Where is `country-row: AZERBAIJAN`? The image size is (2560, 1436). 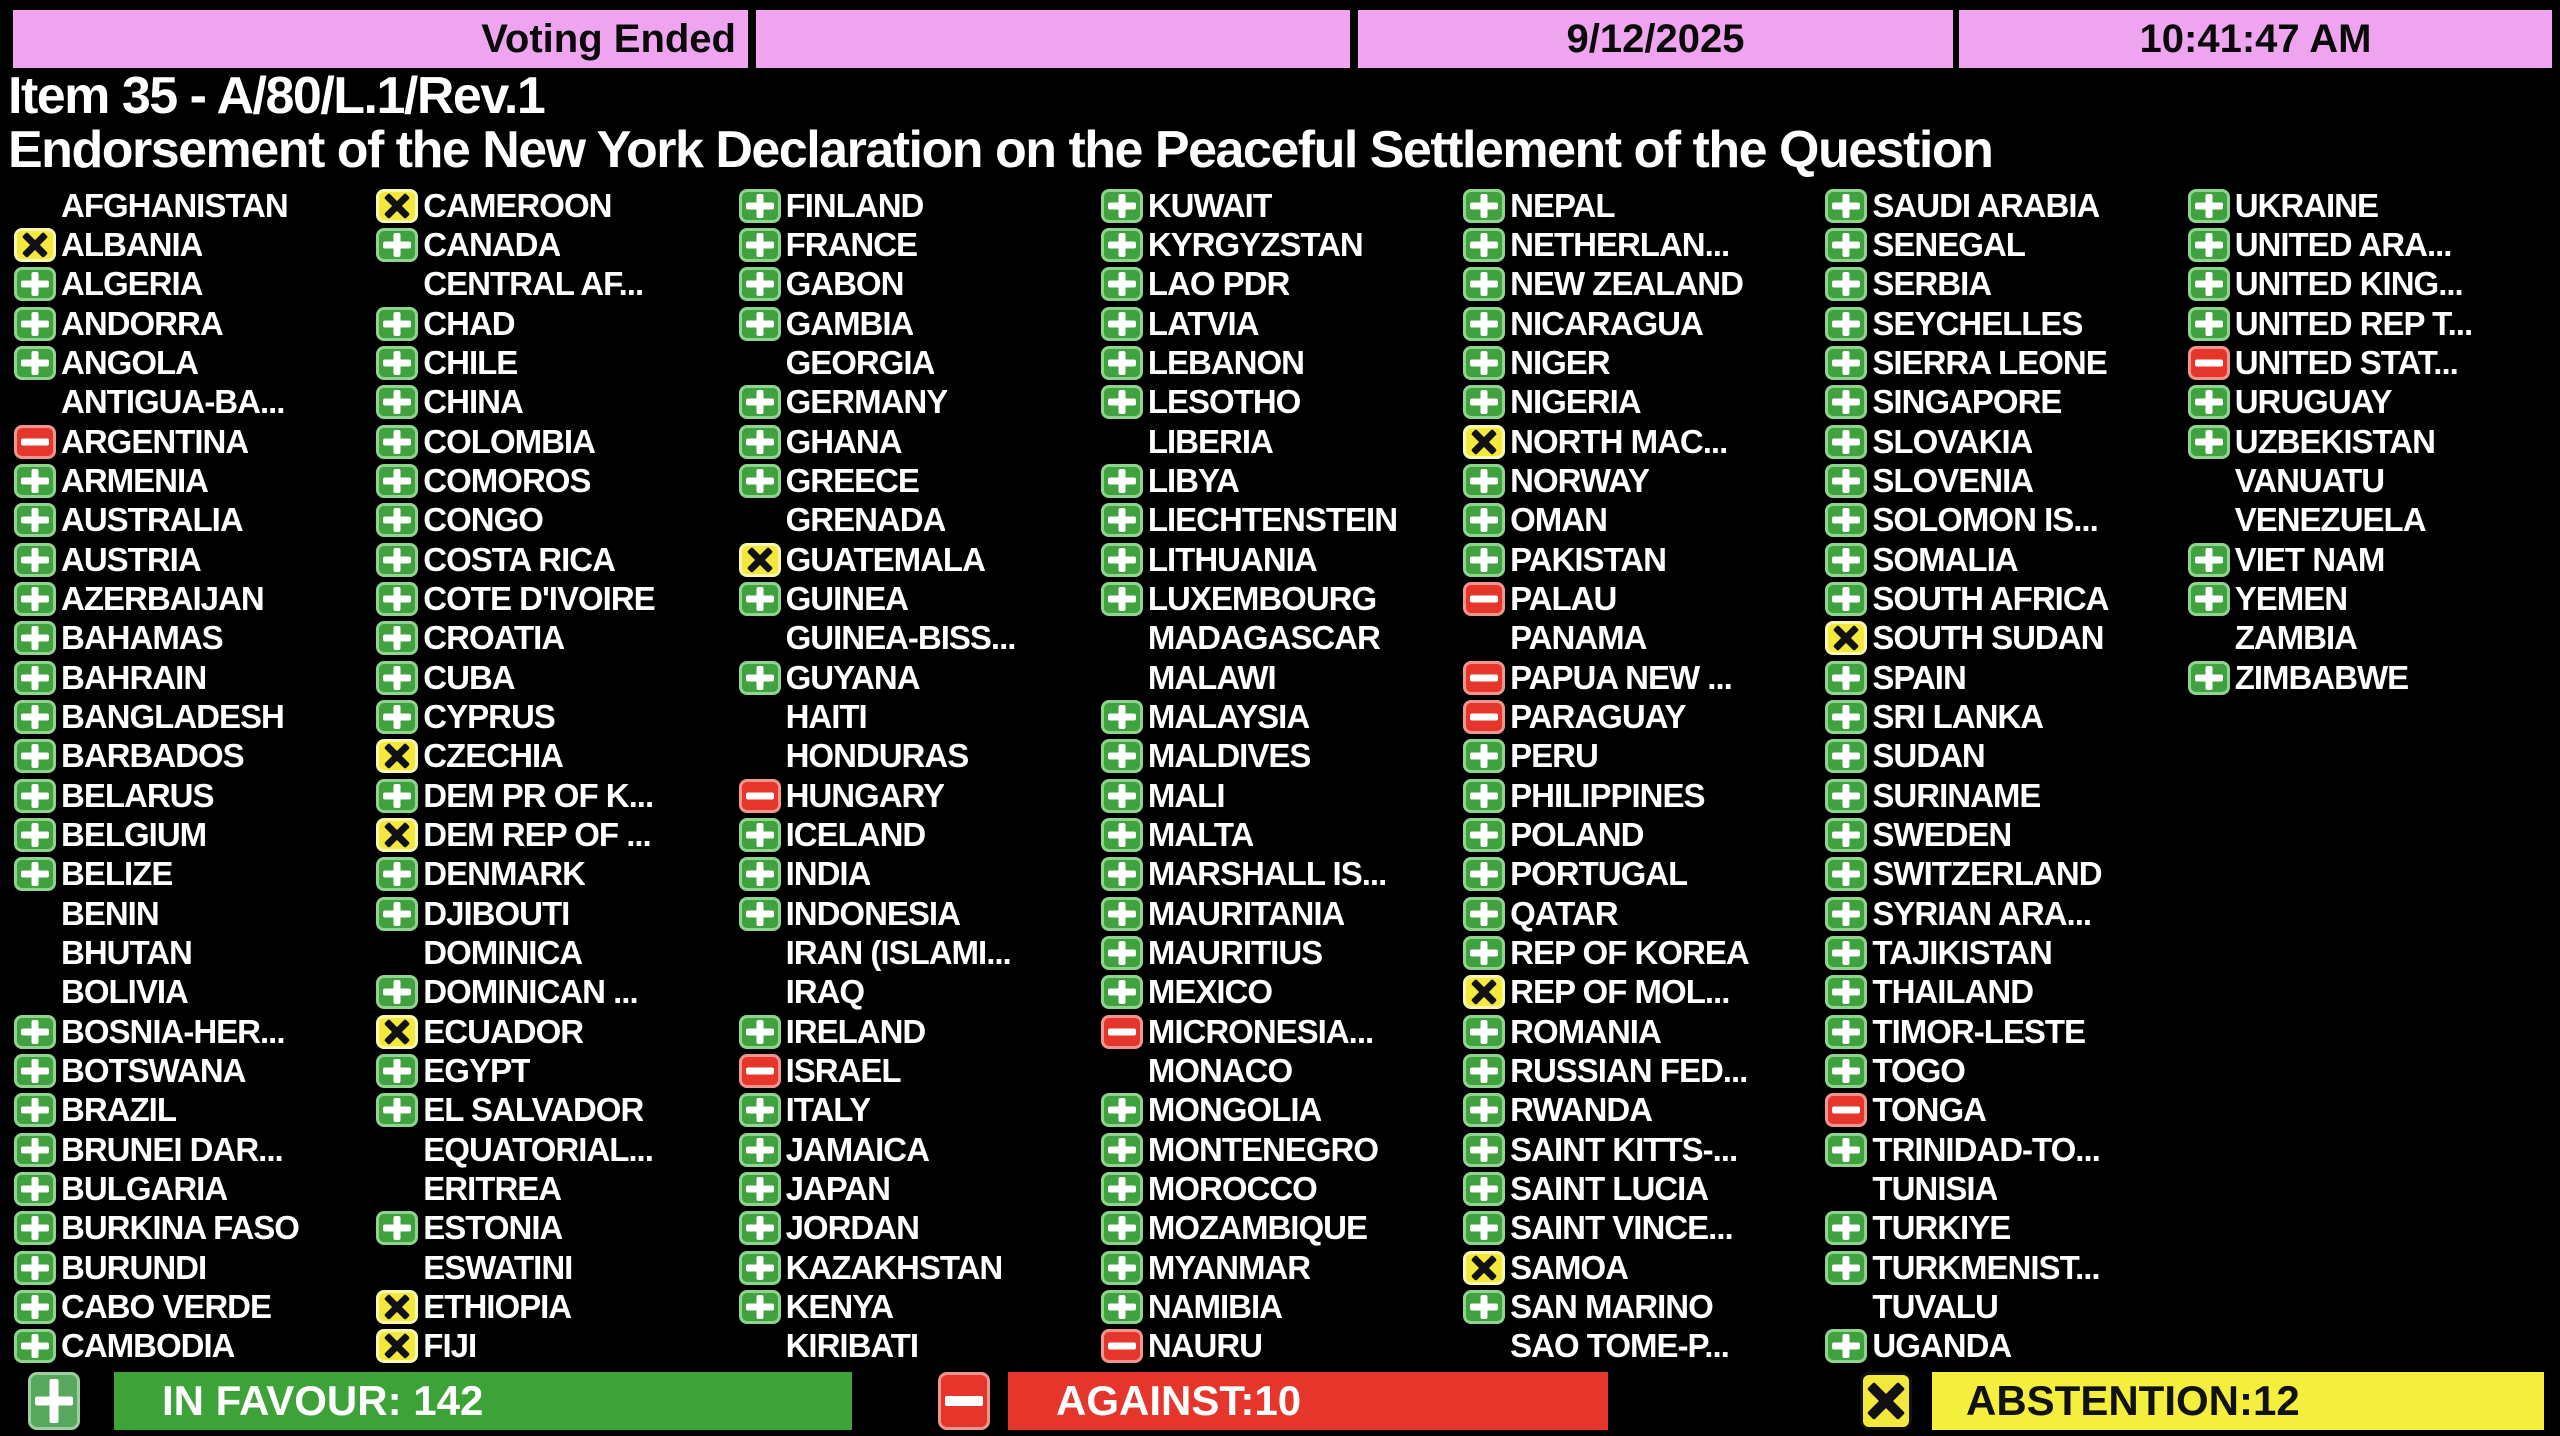
country-row: AZERBAIJAN is located at coordinates (195, 598).